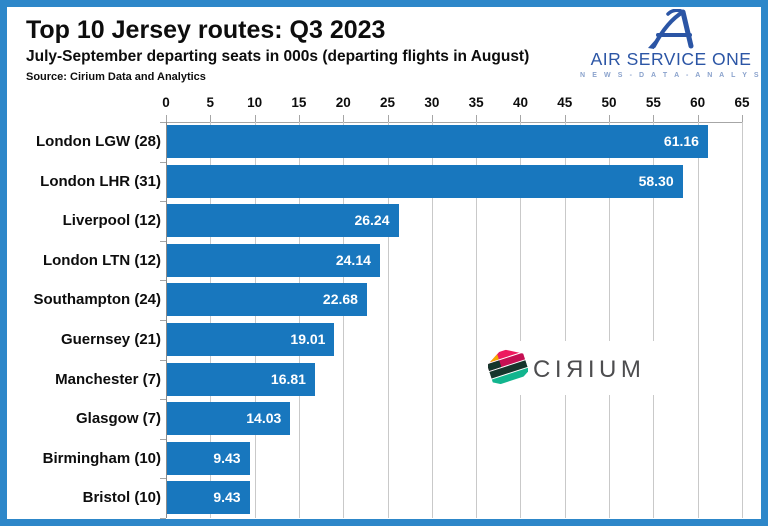 This screenshot has height=526, width=768. Describe the element at coordinates (101, 458) in the screenshot. I see `category-label: Birmingham (10)` at that location.